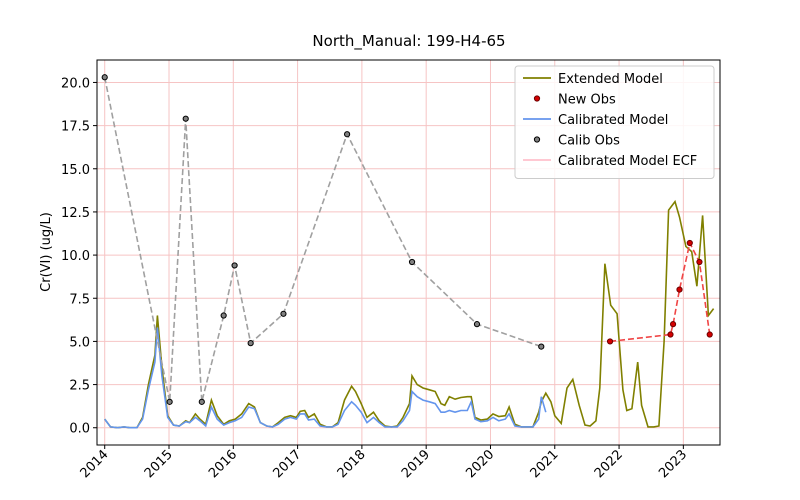 The height and width of the screenshot is (500, 800). I want to click on x-tick-label: 2014, so click(95, 464).